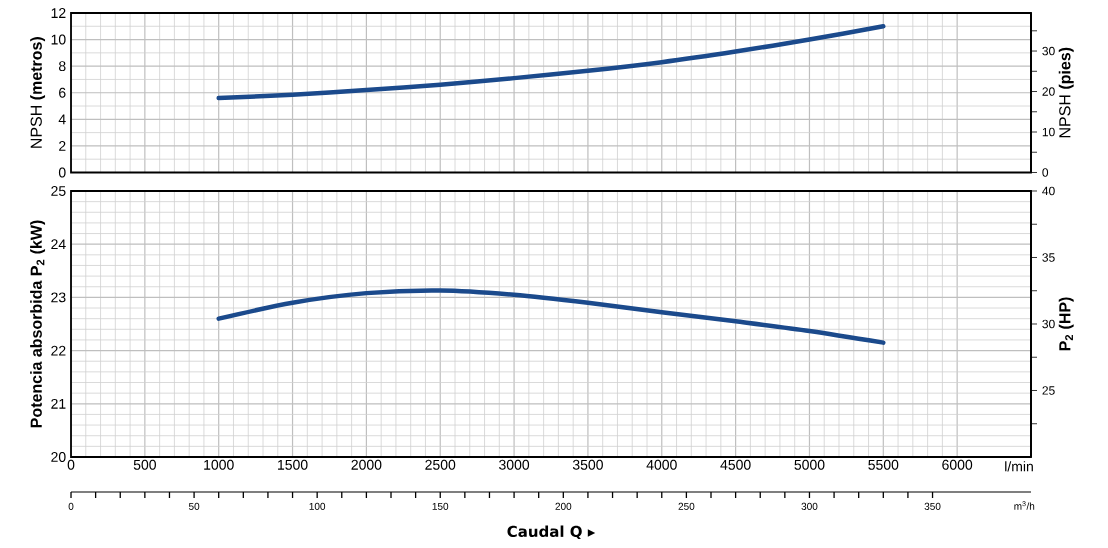 This screenshot has height=548, width=1108. I want to click on y-tick-label: 2, so click(62, 146).